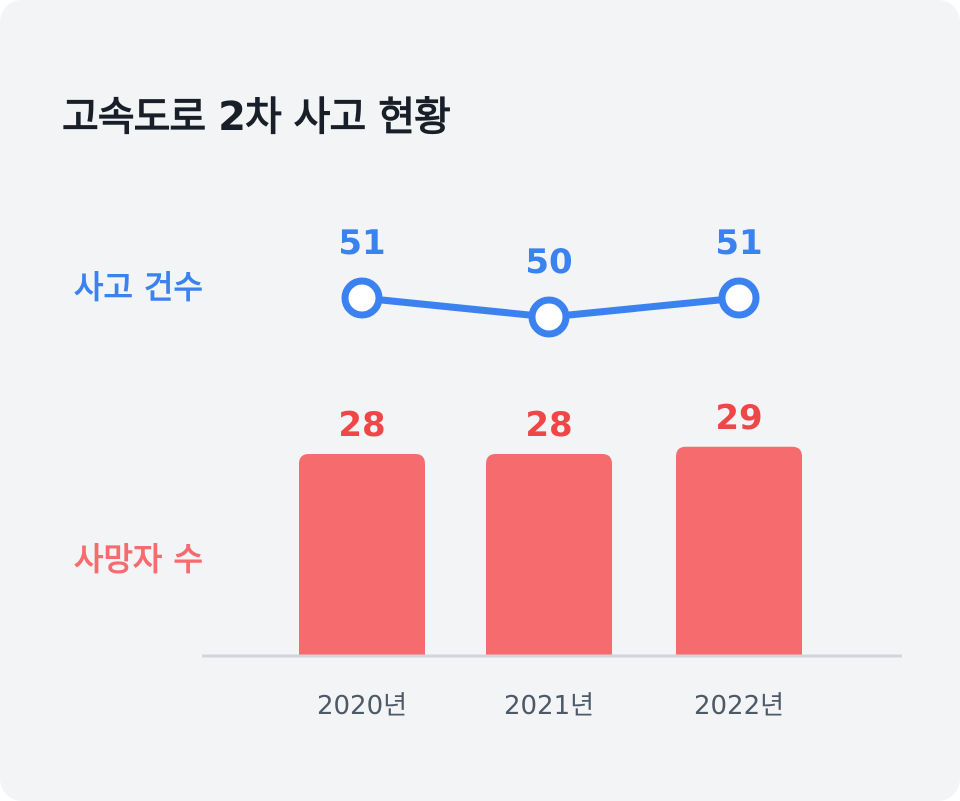 The width and height of the screenshot is (960, 801). Describe the element at coordinates (138, 287) in the screenshot. I see `legend-label-accidents: 사고 건수` at that location.